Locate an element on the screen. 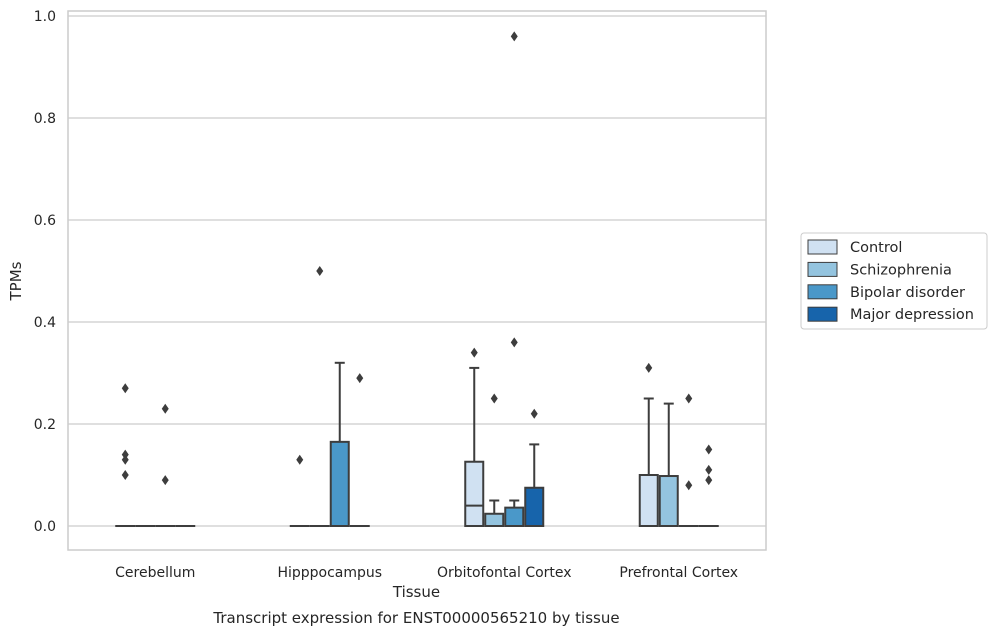  legend-label: Major depression is located at coordinates (912, 315).